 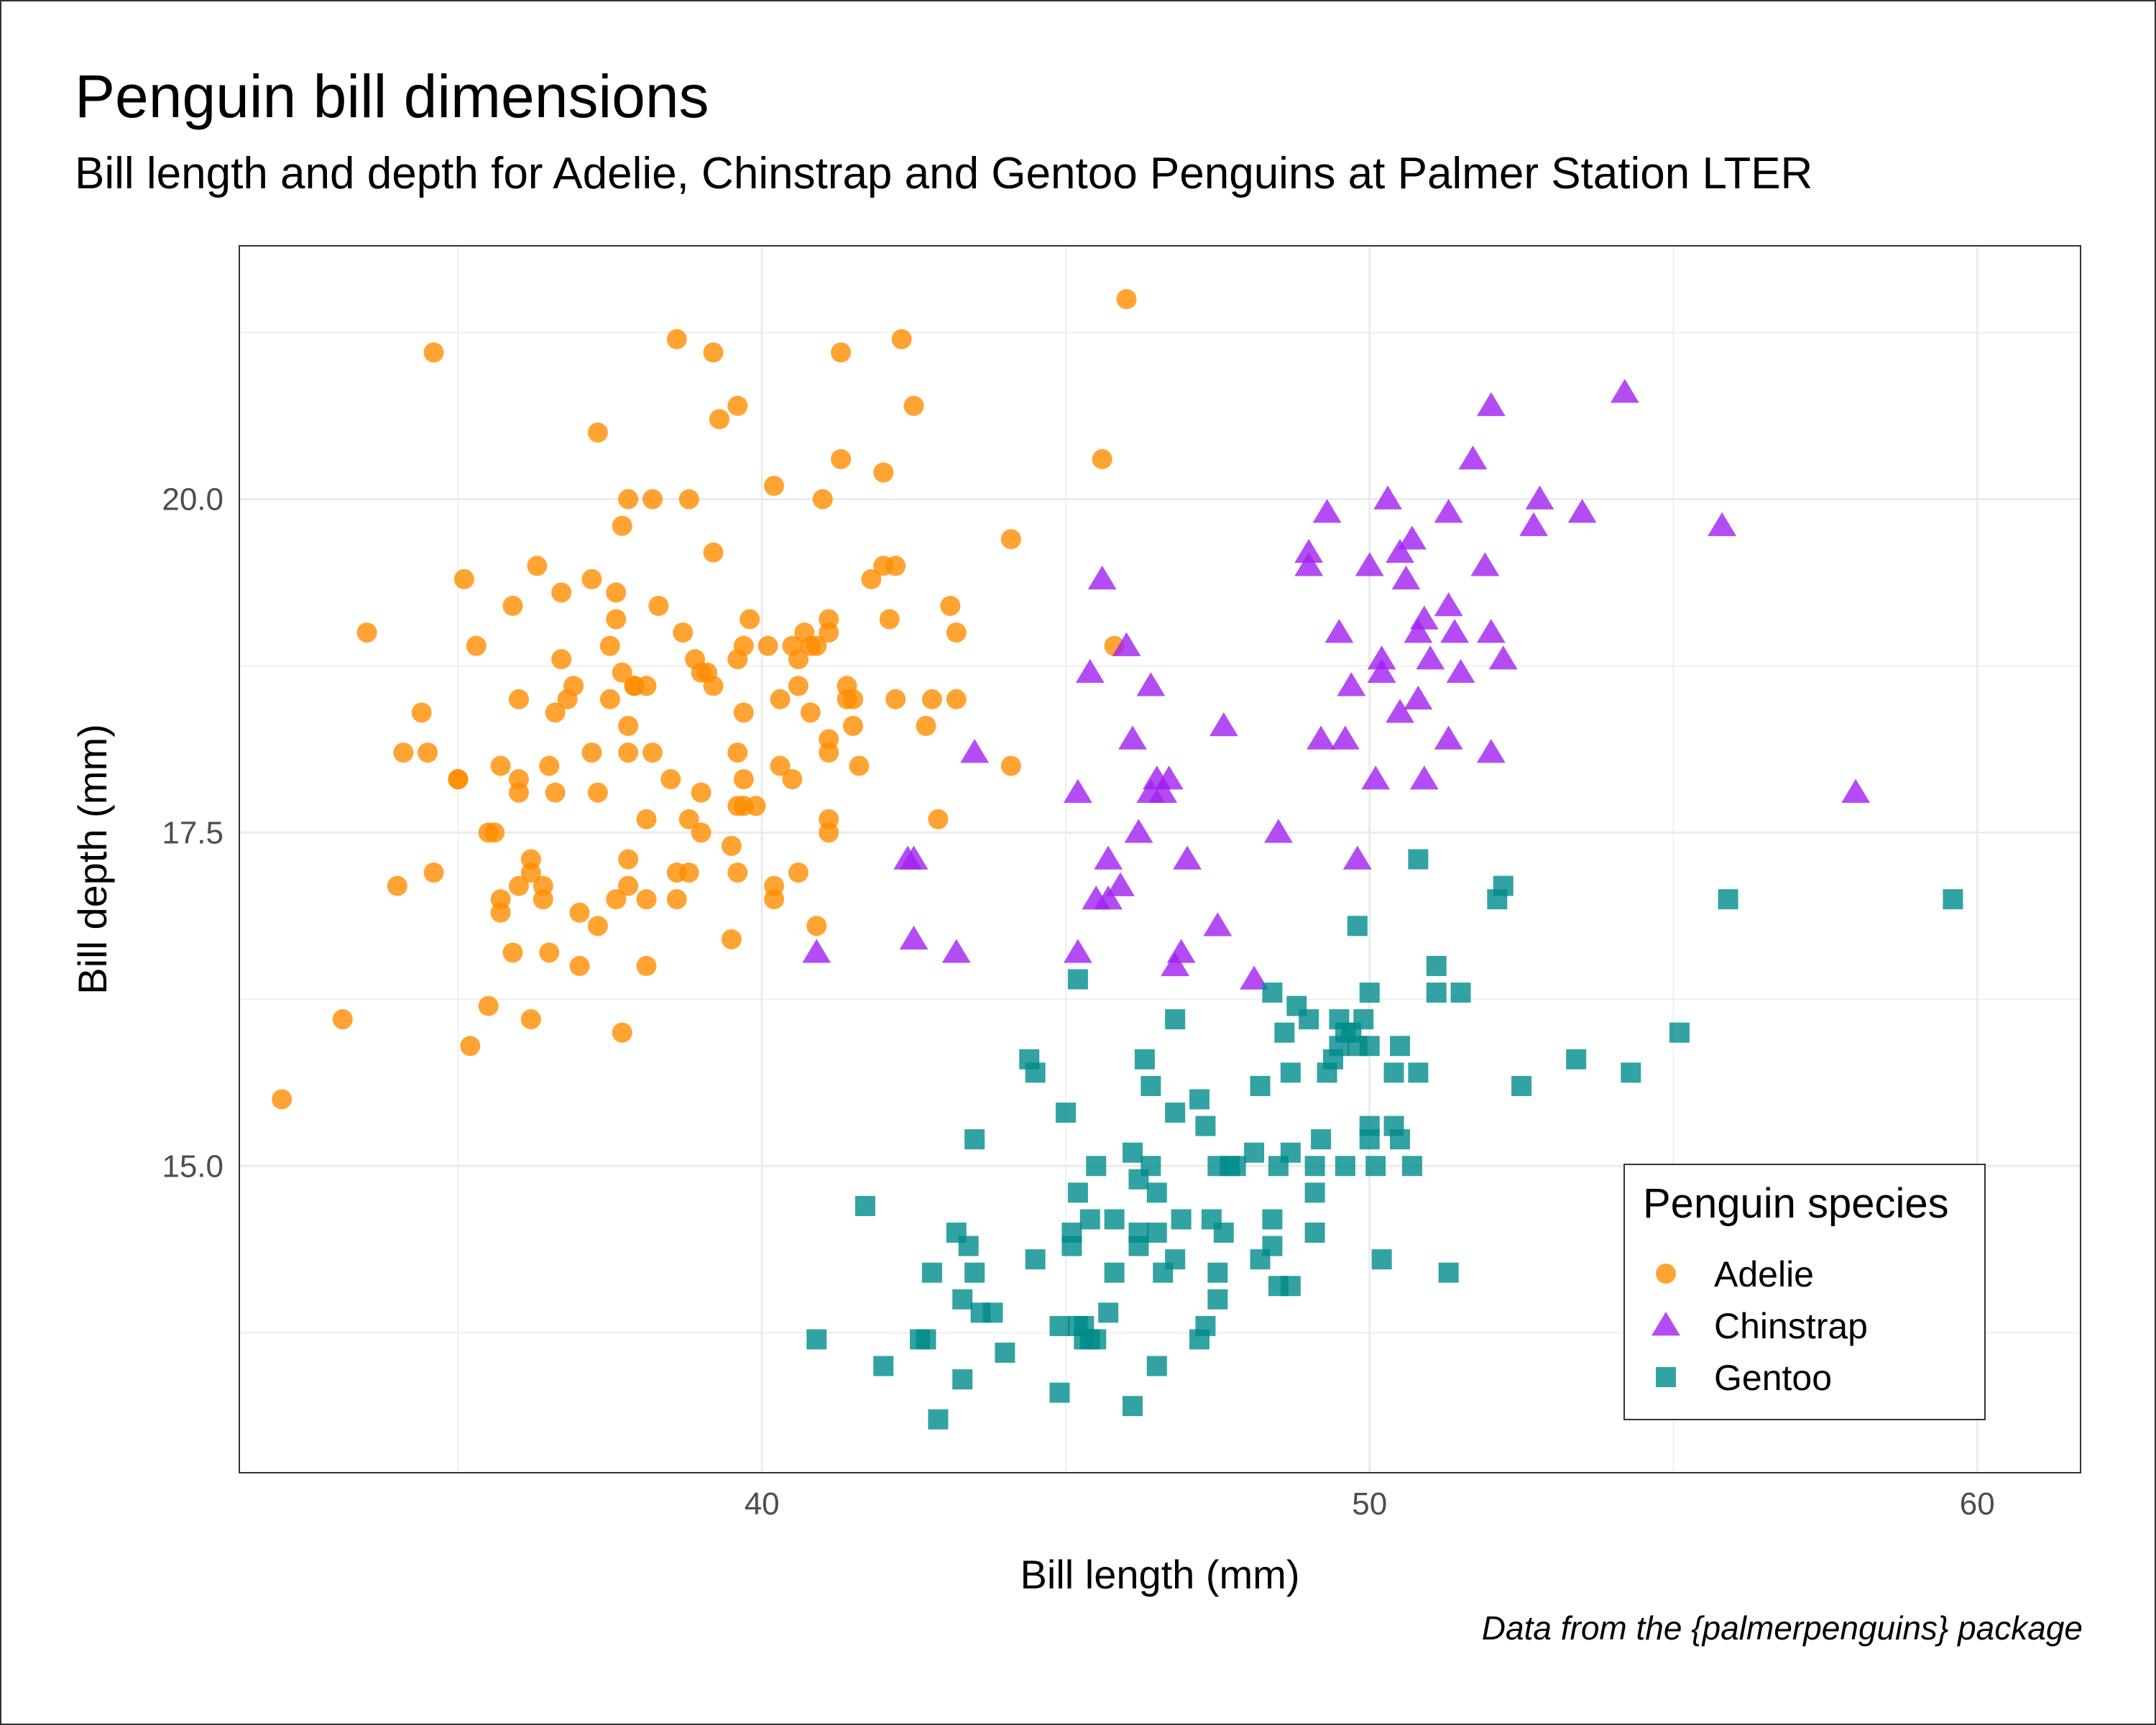 What do you see at coordinates (1759, 1326) in the screenshot?
I see `legend-items: Adelie Chinstrap Gentoo` at bounding box center [1759, 1326].